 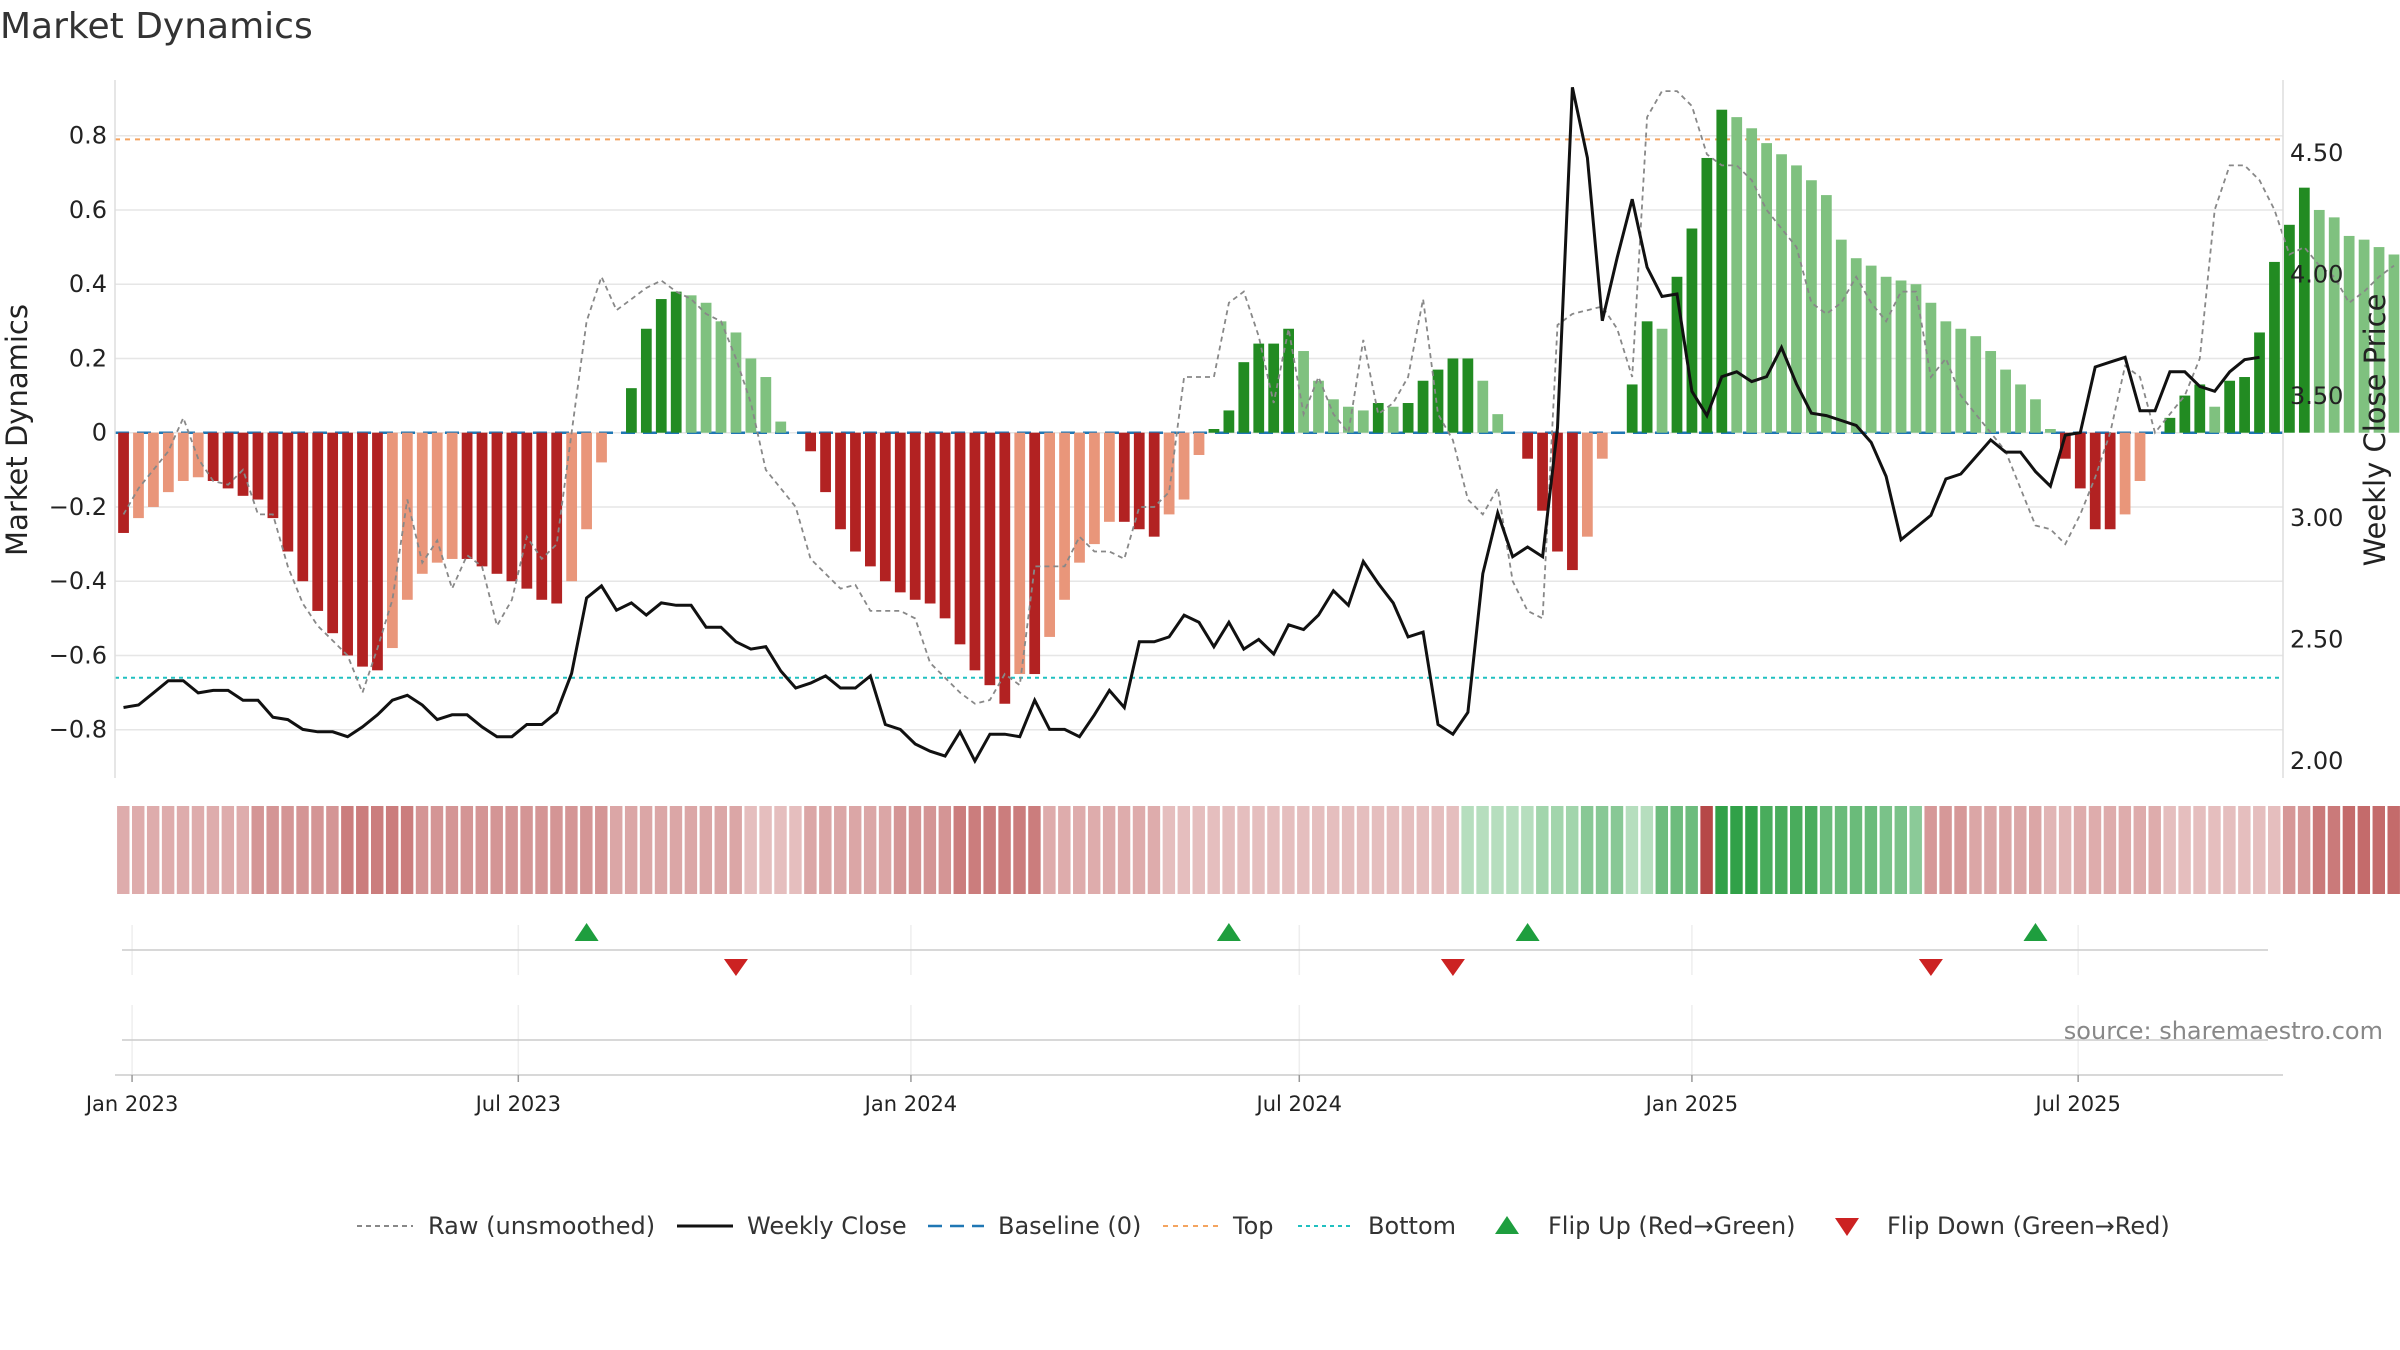 I want to click on legend-label: Bottom, so click(x=1412, y=1226).